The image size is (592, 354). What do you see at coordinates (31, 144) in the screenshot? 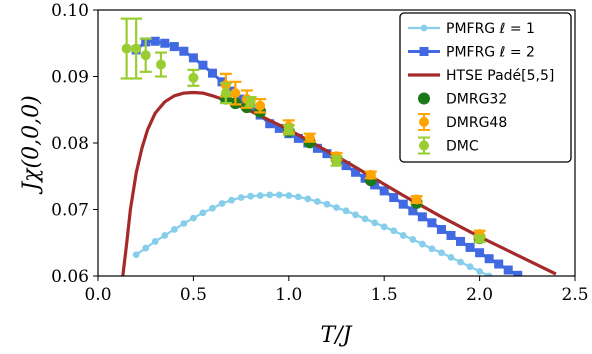
I see `y-axis-label: Jχ(0,0,0)` at bounding box center [31, 144].